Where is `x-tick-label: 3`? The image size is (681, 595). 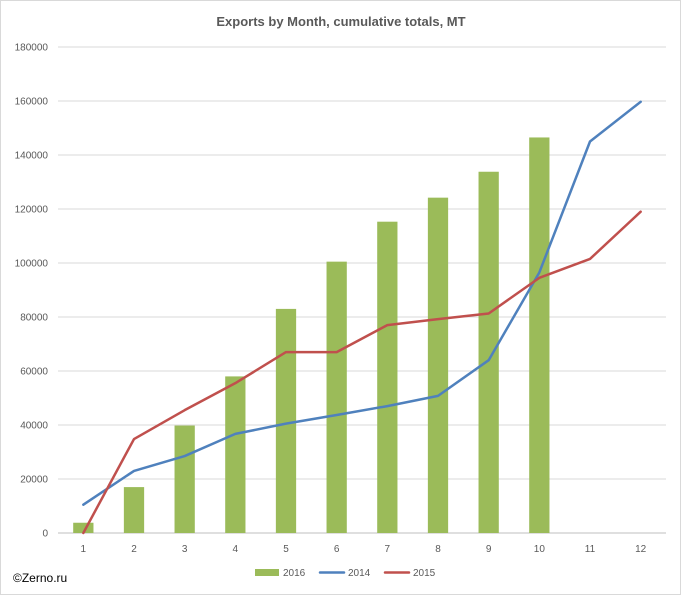
x-tick-label: 3 is located at coordinates (185, 549).